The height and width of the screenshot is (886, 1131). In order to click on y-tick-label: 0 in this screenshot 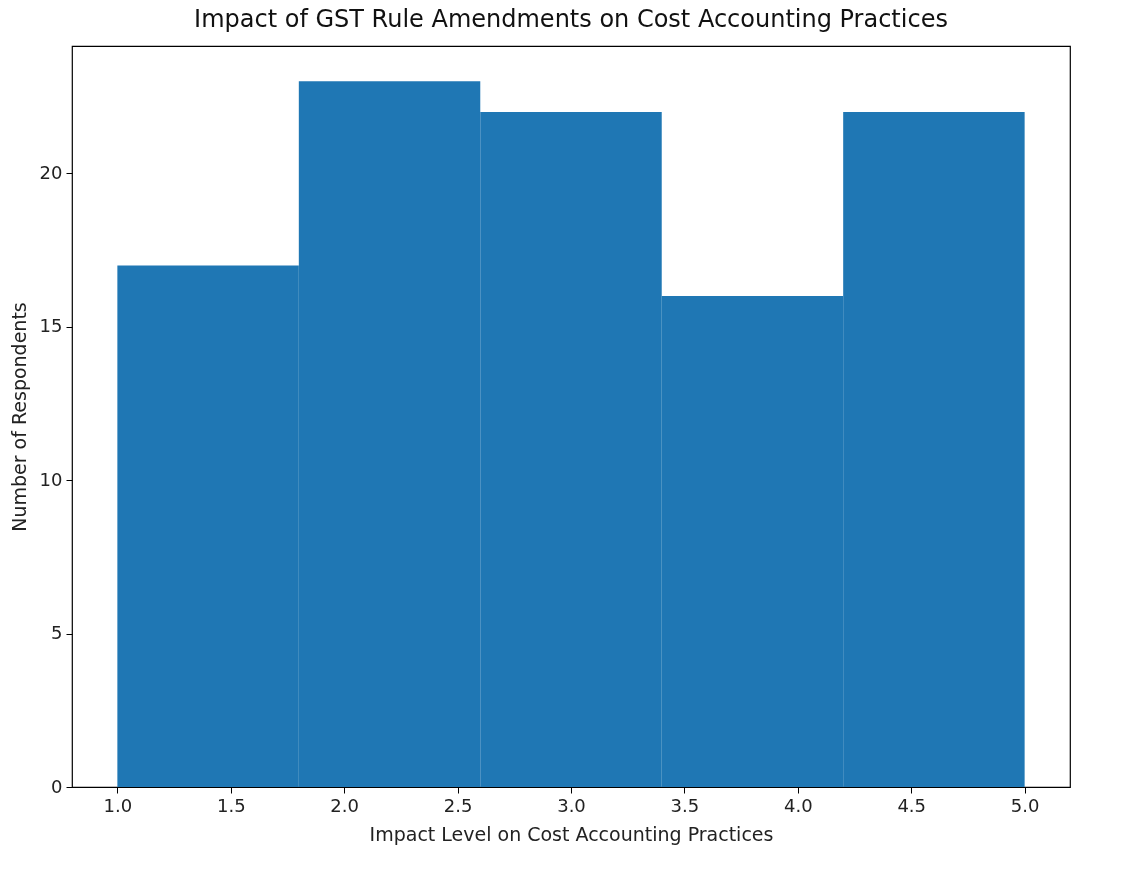, I will do `click(57, 786)`.